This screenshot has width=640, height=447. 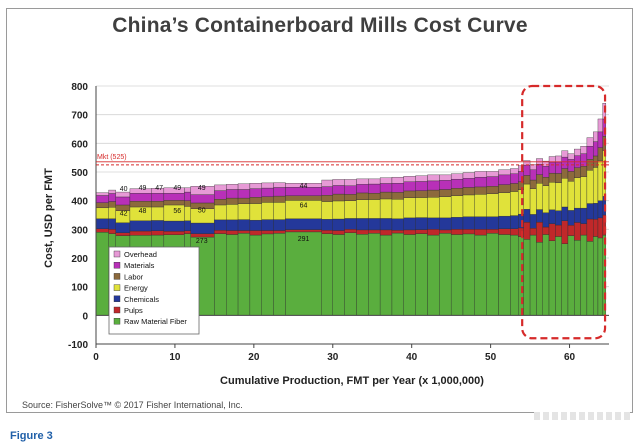 I want to click on y-tick-label: 300, so click(x=79, y=230).